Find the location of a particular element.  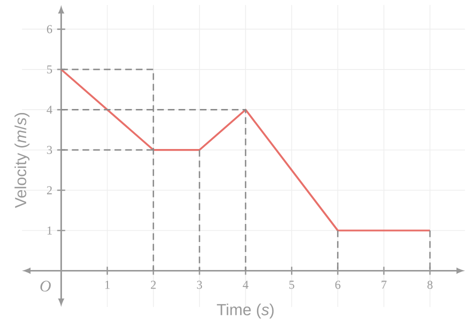

x-tick-label: 4 is located at coordinates (245, 284).